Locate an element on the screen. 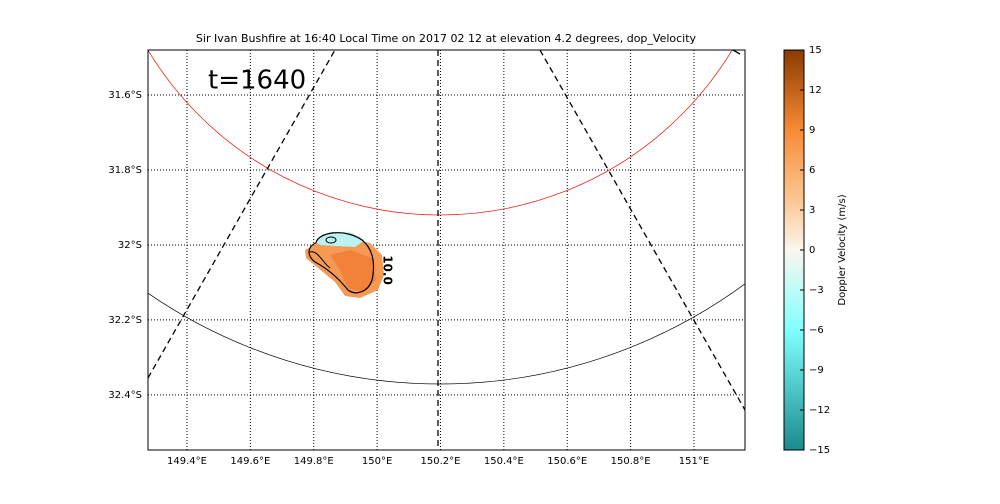 The height and width of the screenshot is (504, 1000). x-tick-label: 150.8°E is located at coordinates (631, 461).